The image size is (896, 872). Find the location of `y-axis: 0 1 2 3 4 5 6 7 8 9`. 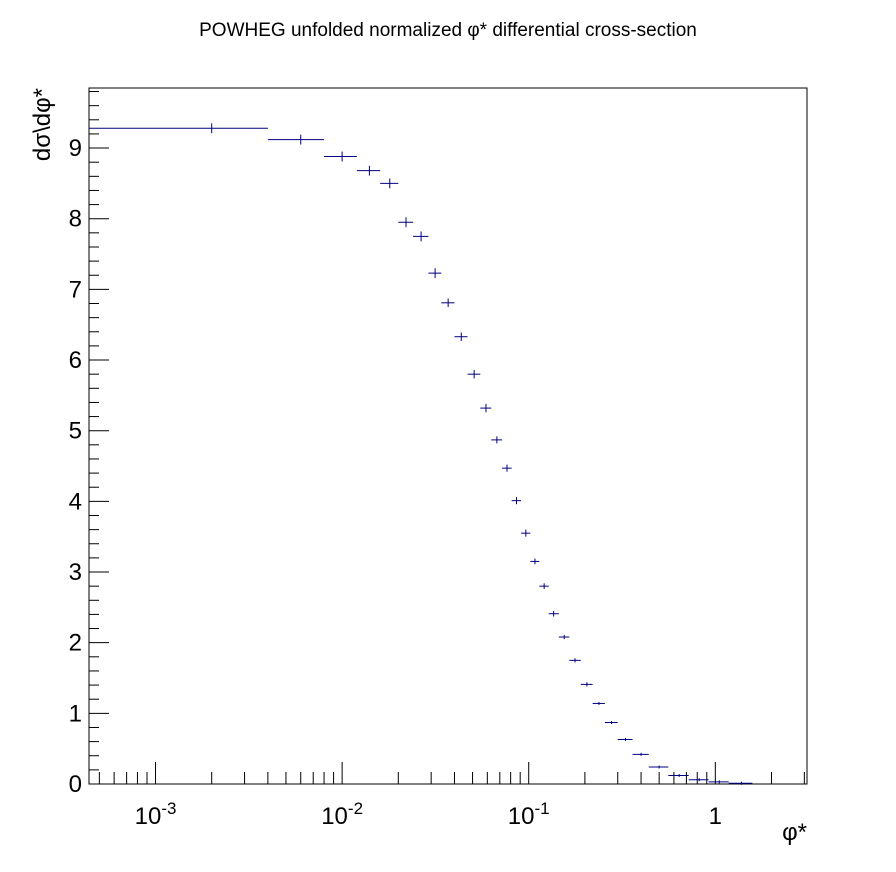

y-axis: 0 1 2 3 4 5 6 7 8 9 is located at coordinates (89, 444).